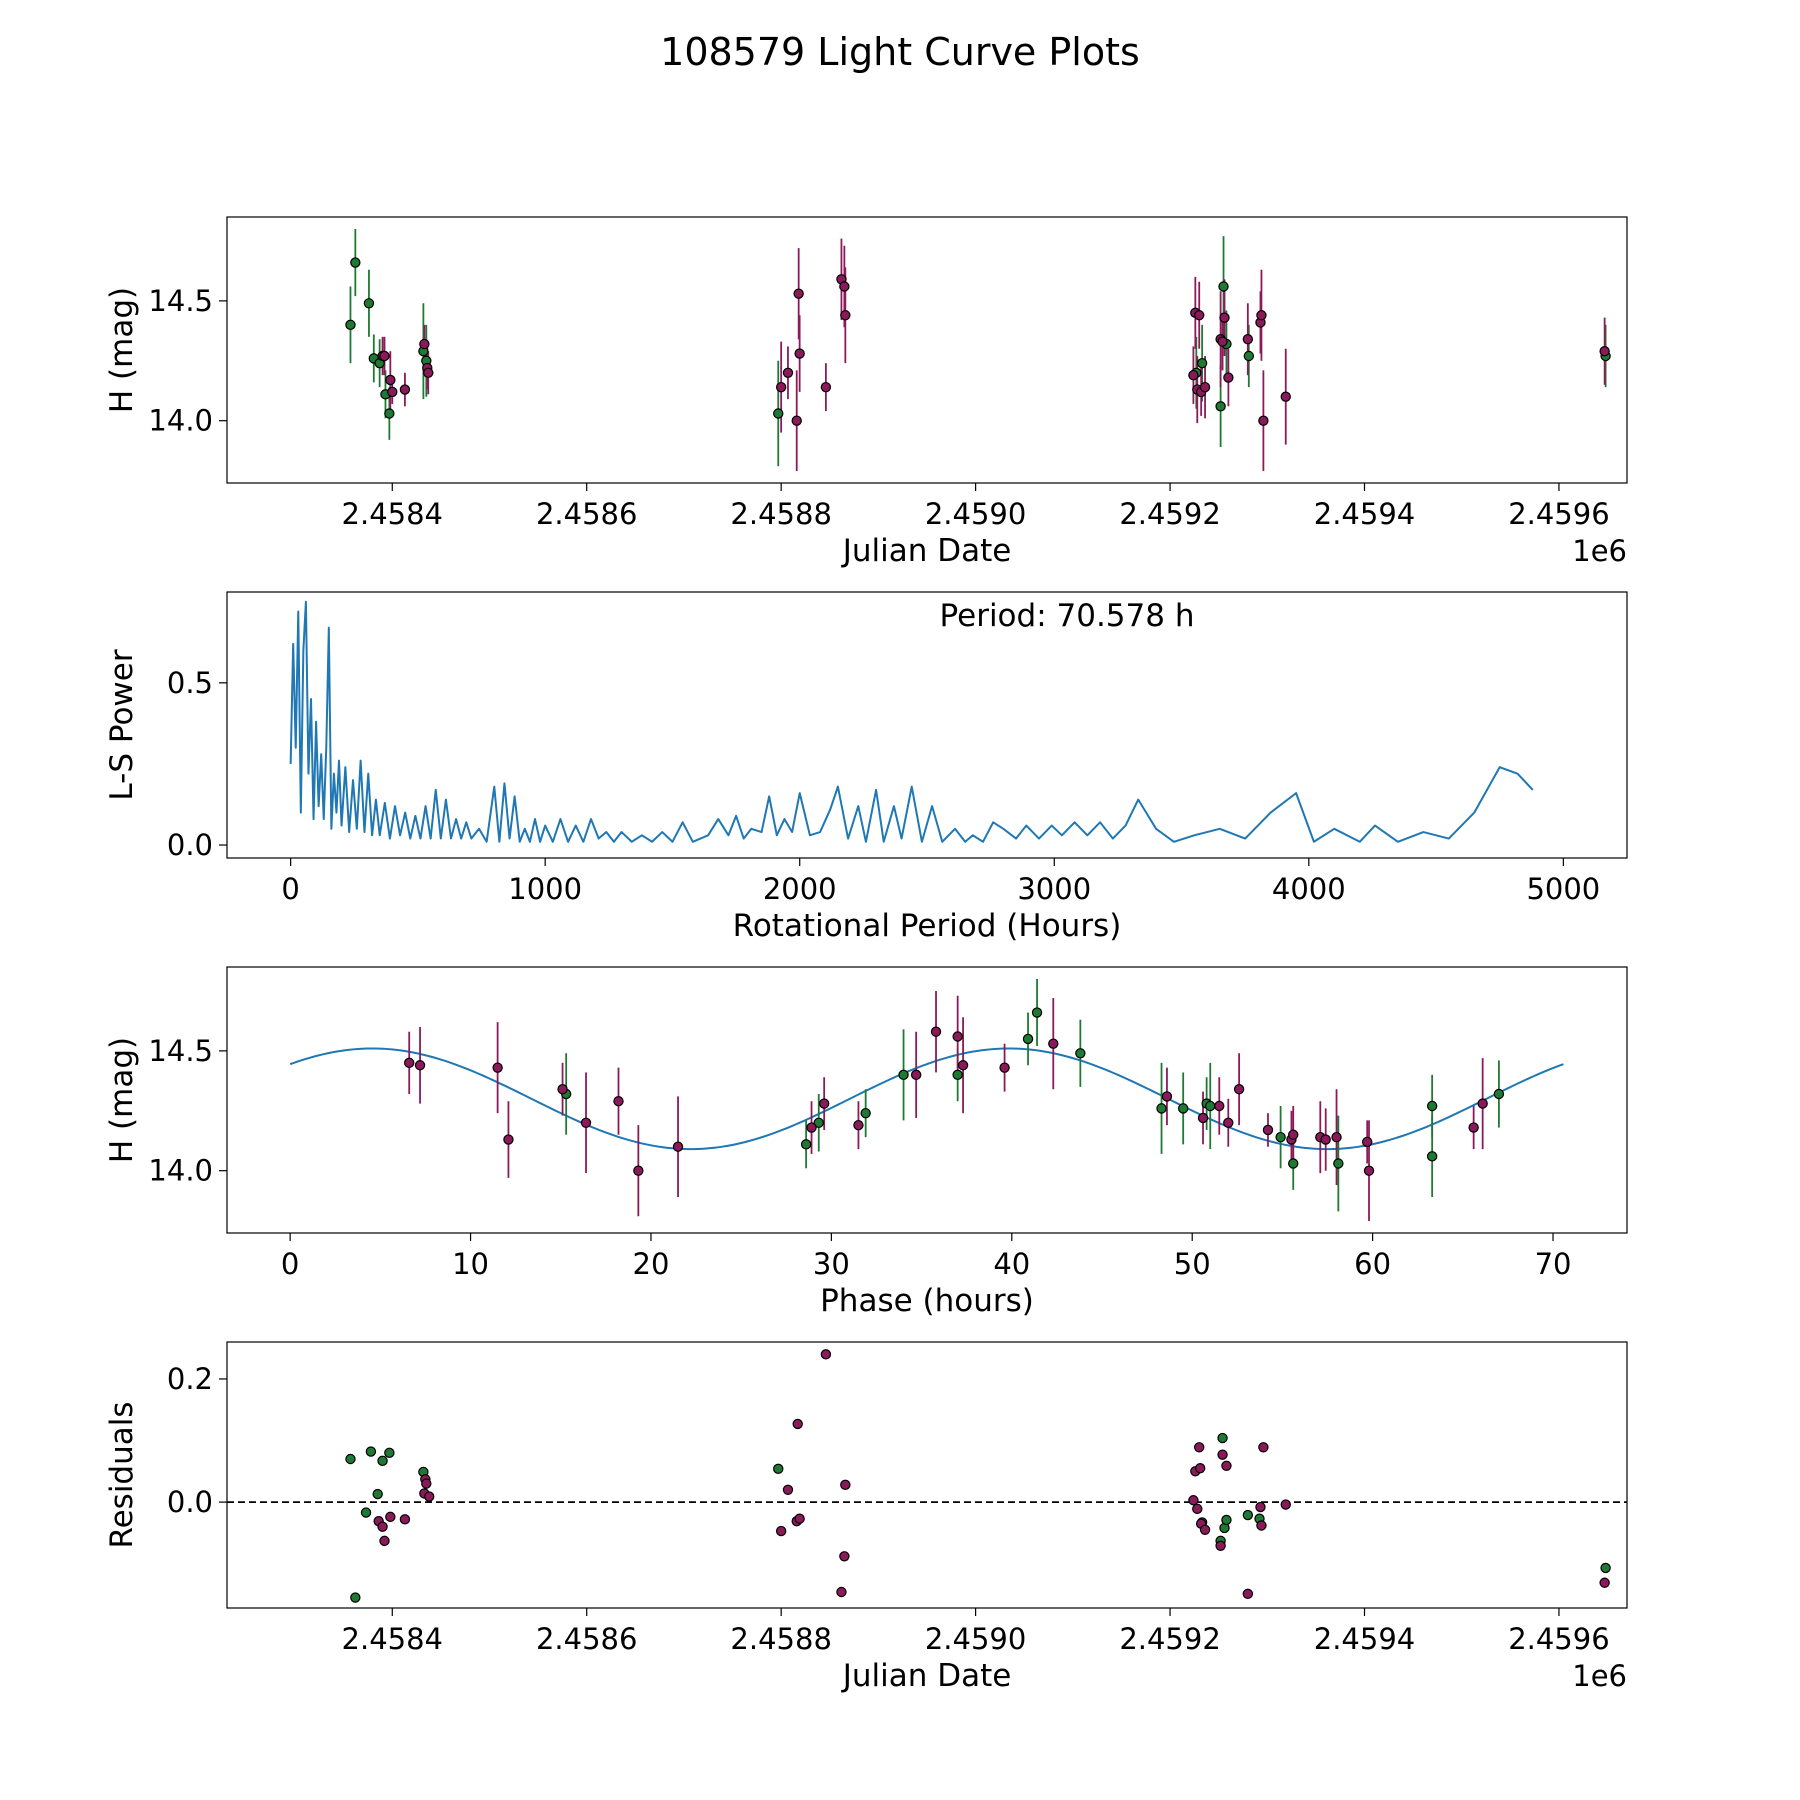 The image size is (1800, 1800). Describe the element at coordinates (1169, 514) in the screenshot. I see `x-tick-label: 2.4592` at that location.